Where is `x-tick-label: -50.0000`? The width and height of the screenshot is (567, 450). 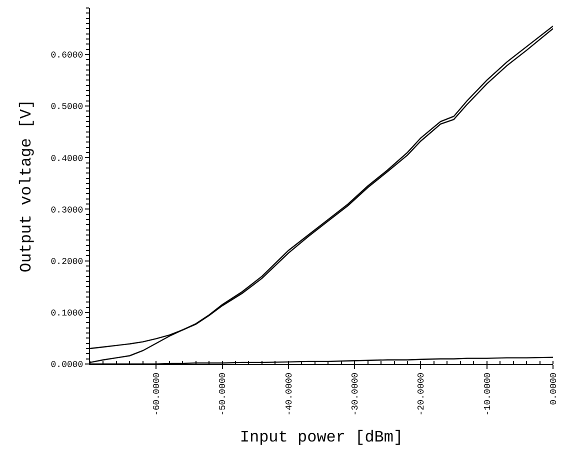
x-tick-label: -50.0000 is located at coordinates (223, 394).